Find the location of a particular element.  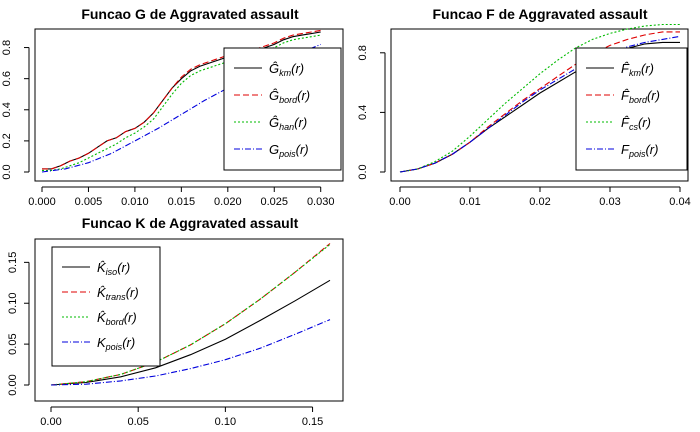

x-tick-label: 0.000 is located at coordinates (42, 202).